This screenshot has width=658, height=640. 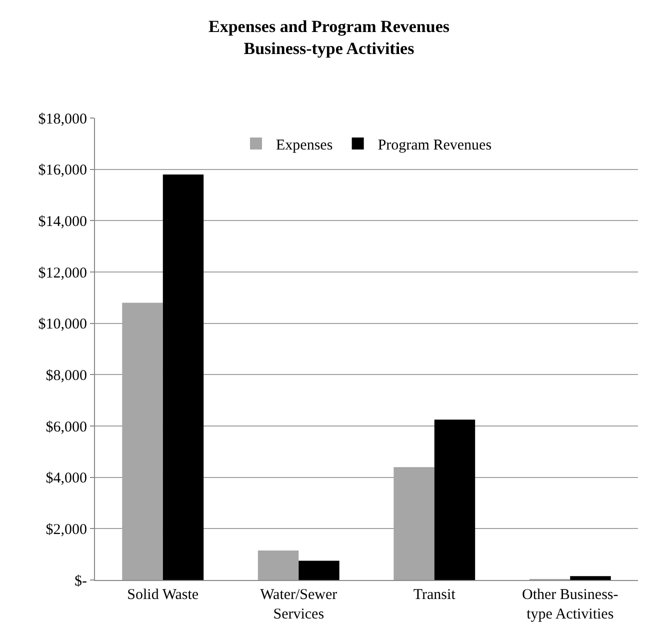 I want to click on x-tick-label: Other Business- type Activities, so click(x=570, y=604).